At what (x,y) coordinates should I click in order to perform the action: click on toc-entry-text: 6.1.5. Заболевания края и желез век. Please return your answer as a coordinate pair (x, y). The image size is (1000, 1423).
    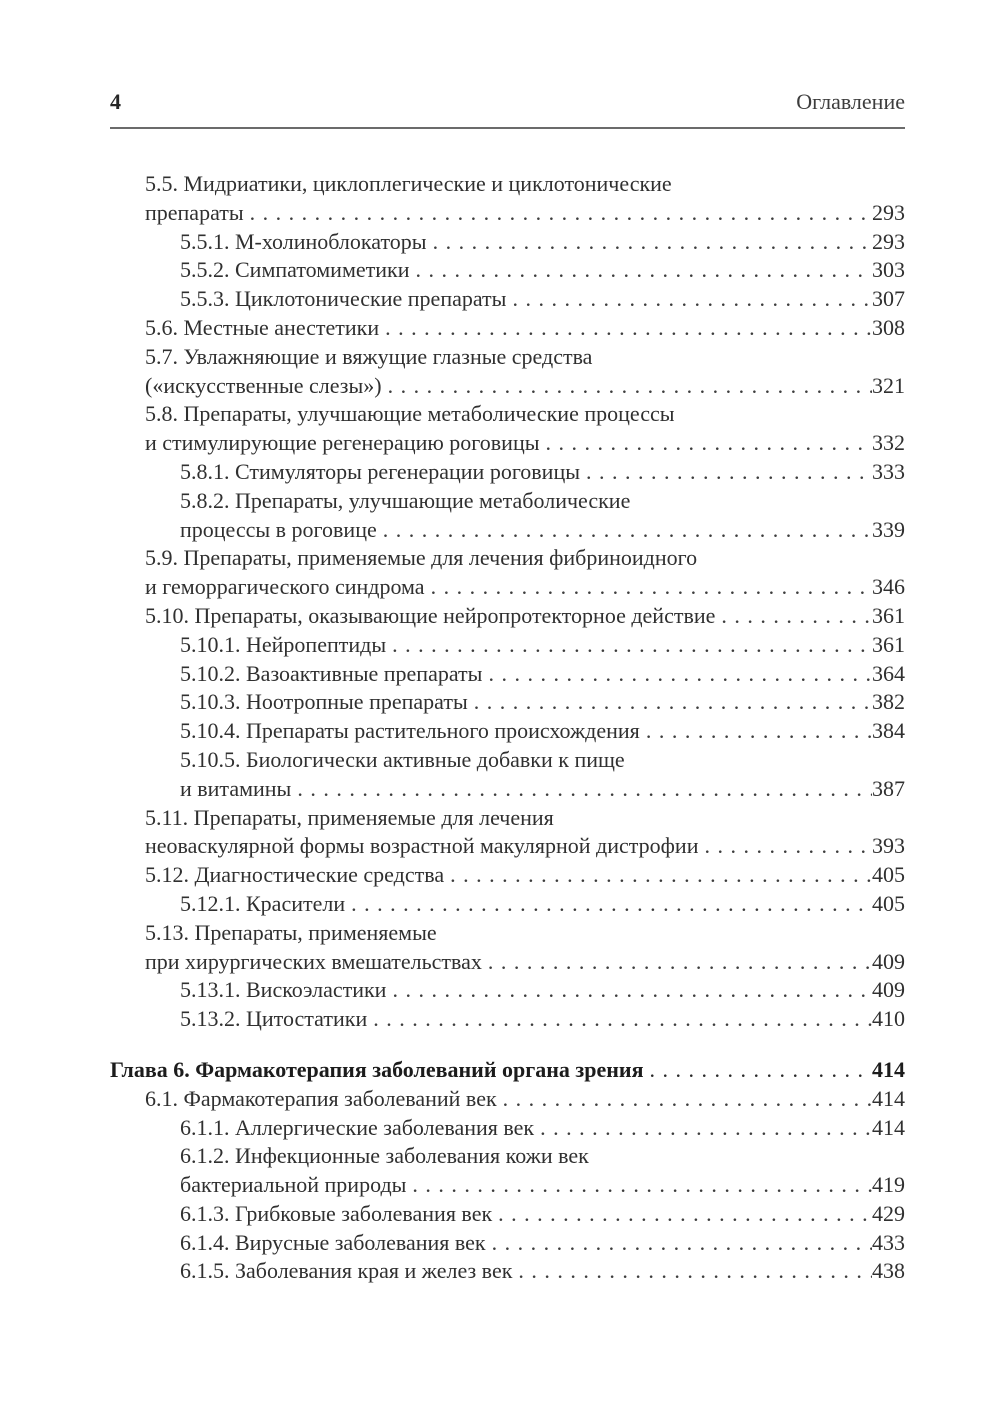
    Looking at the image, I should click on (346, 1271).